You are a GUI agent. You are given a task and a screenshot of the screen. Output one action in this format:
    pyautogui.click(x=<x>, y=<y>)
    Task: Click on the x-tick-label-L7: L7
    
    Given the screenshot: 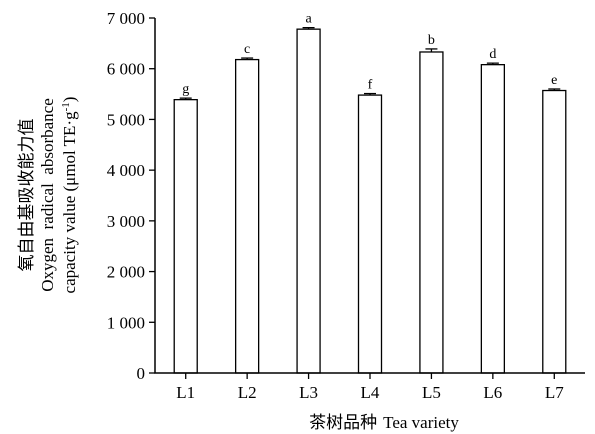 What is the action you would take?
    pyautogui.click(x=554, y=392)
    